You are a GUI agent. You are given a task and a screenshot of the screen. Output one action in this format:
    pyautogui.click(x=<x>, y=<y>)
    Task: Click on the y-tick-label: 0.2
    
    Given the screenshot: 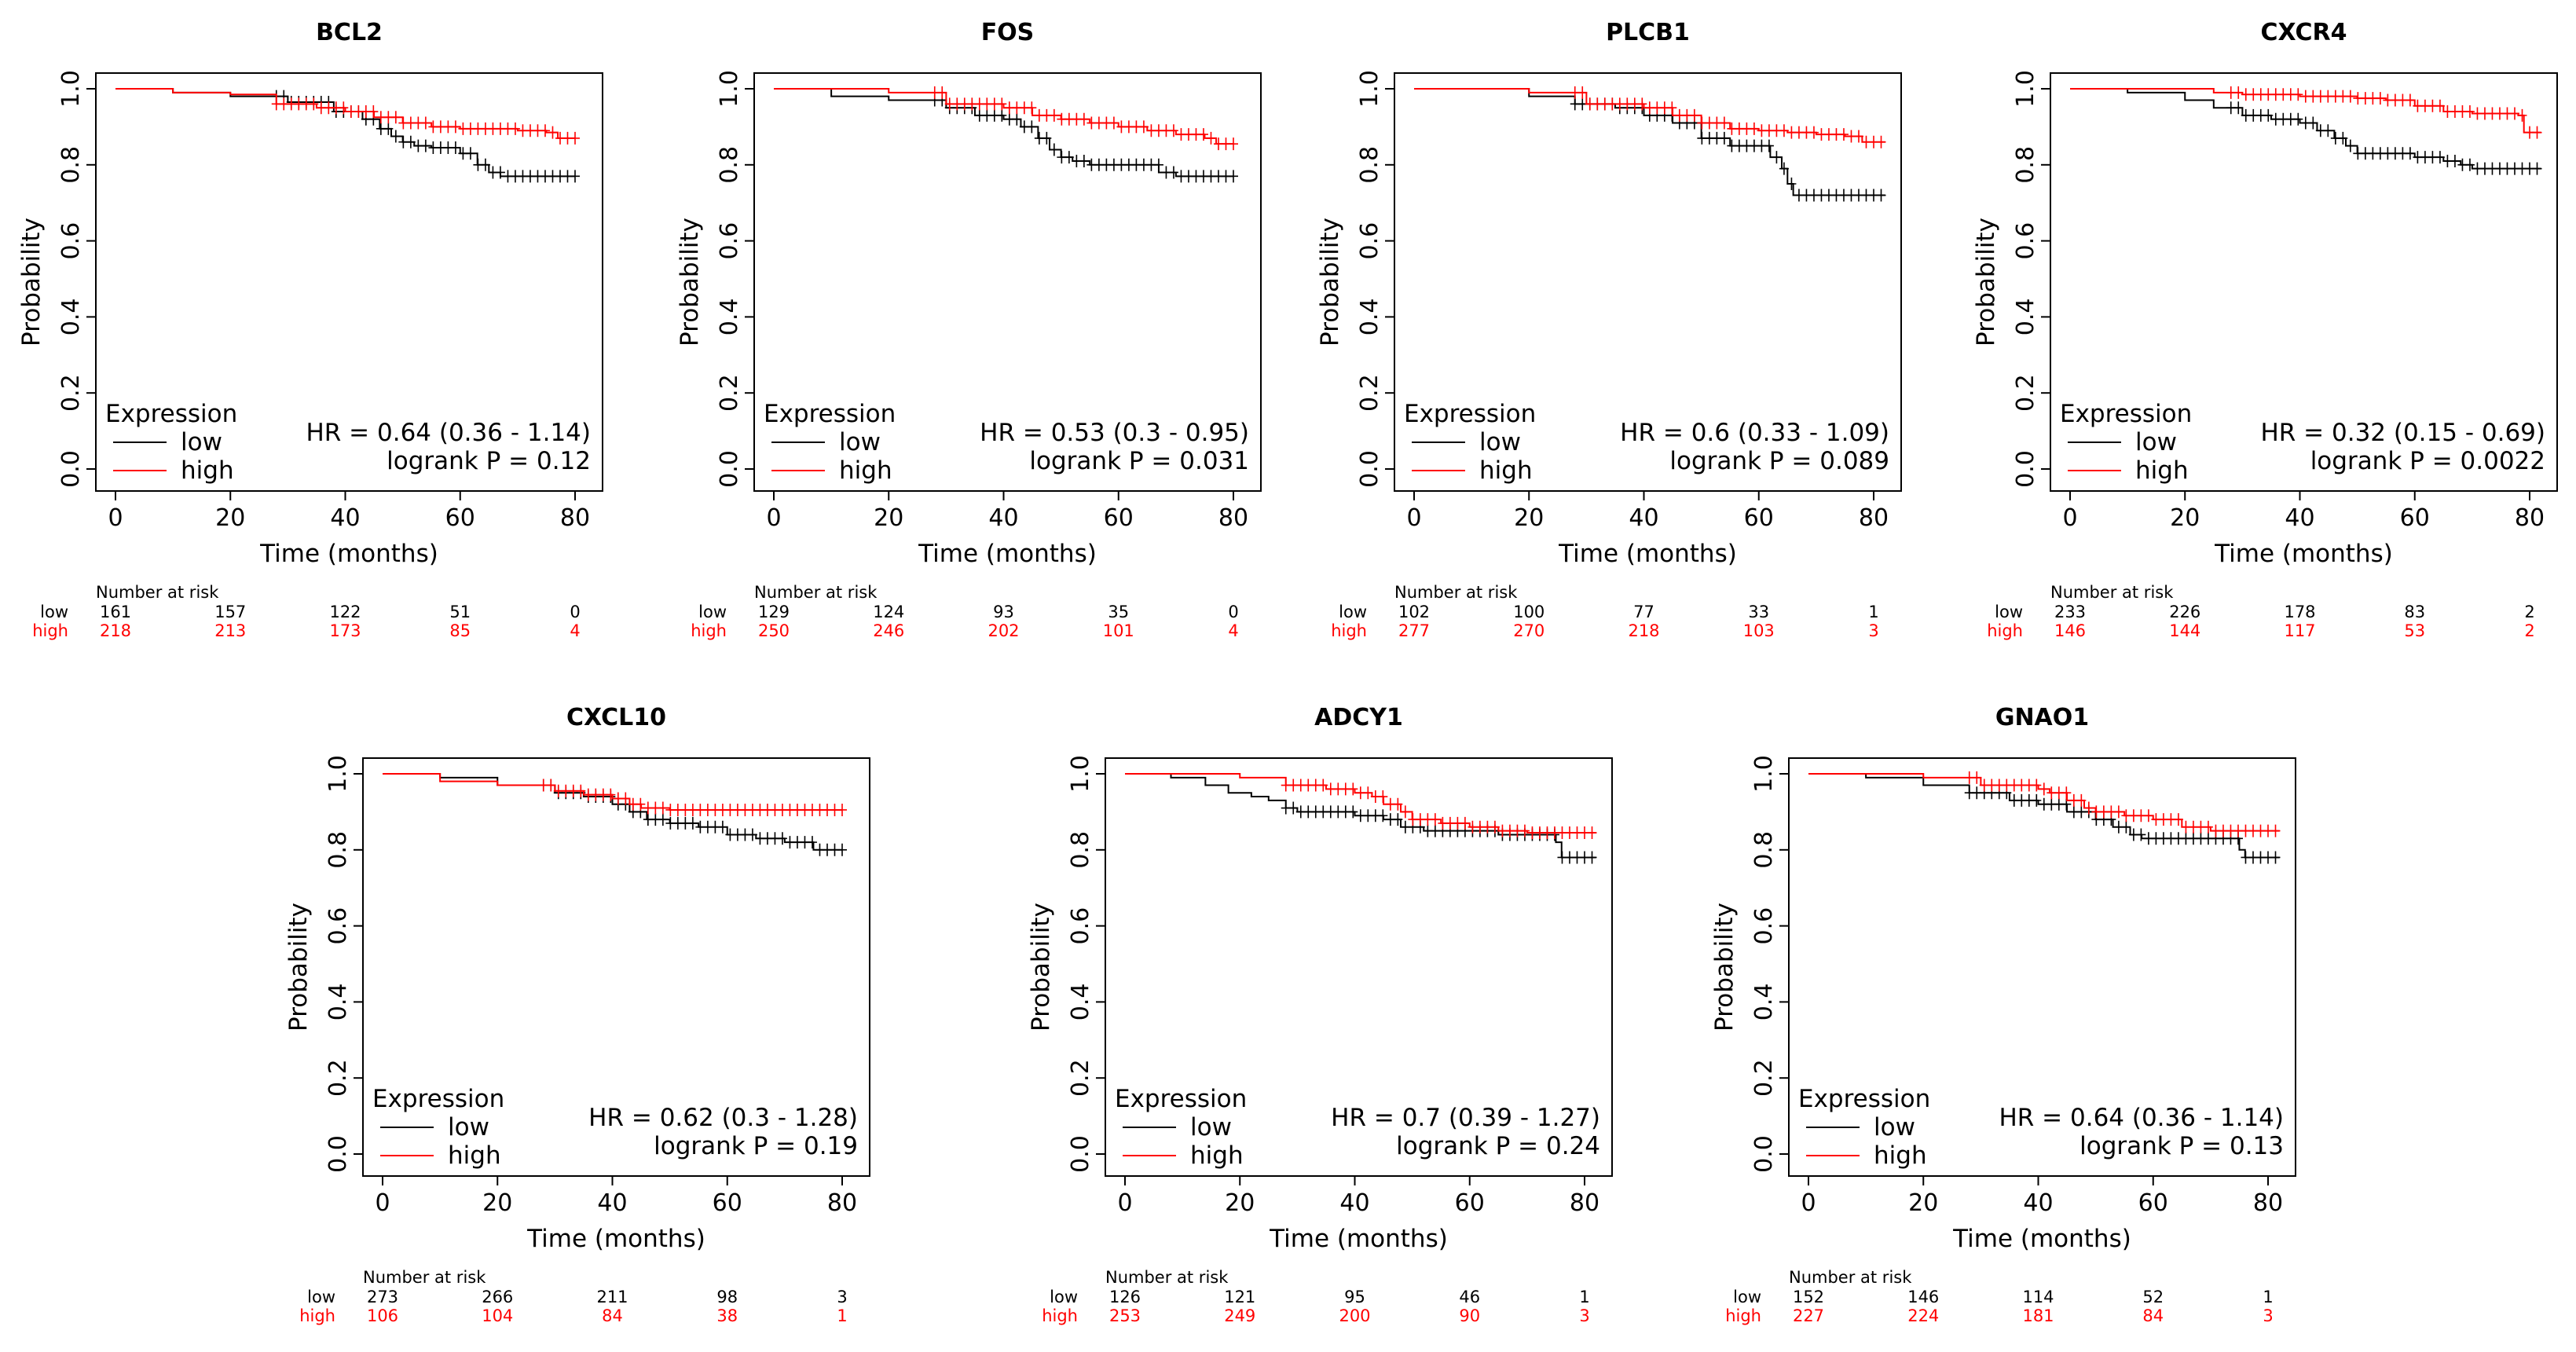 What is the action you would take?
    pyautogui.click(x=338, y=1078)
    